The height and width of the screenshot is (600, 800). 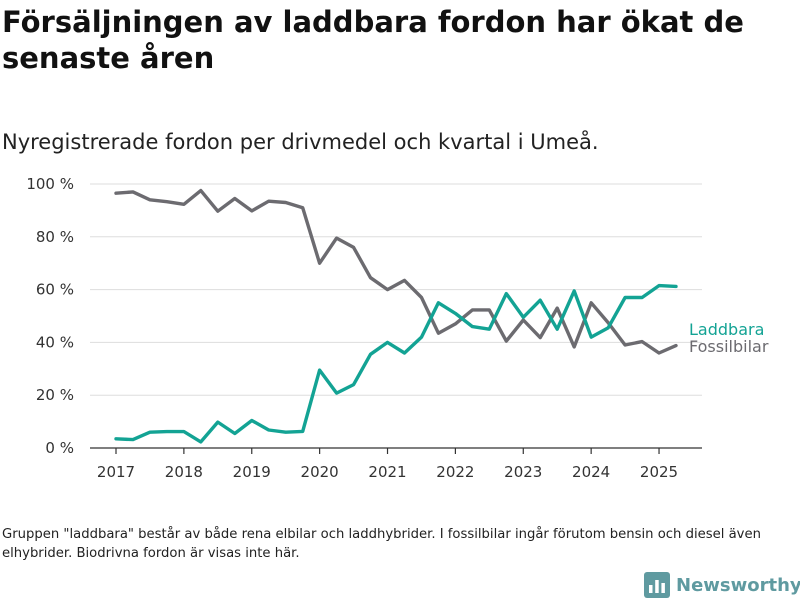 I want to click on y-tick-label: 80 %, so click(x=55, y=237).